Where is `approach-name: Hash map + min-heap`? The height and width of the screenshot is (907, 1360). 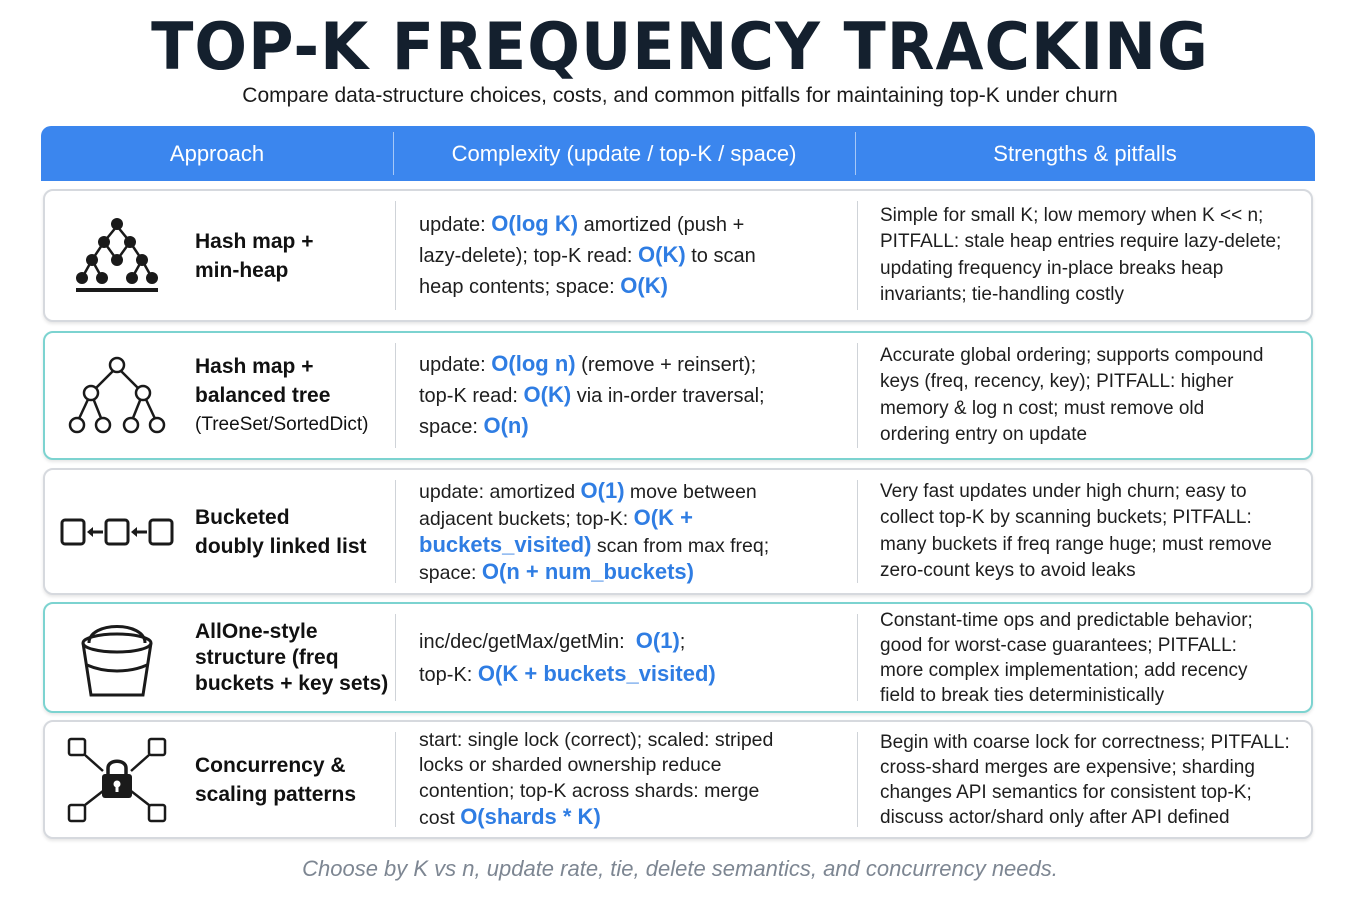
approach-name: Hash map + min-heap is located at coordinates (254, 255).